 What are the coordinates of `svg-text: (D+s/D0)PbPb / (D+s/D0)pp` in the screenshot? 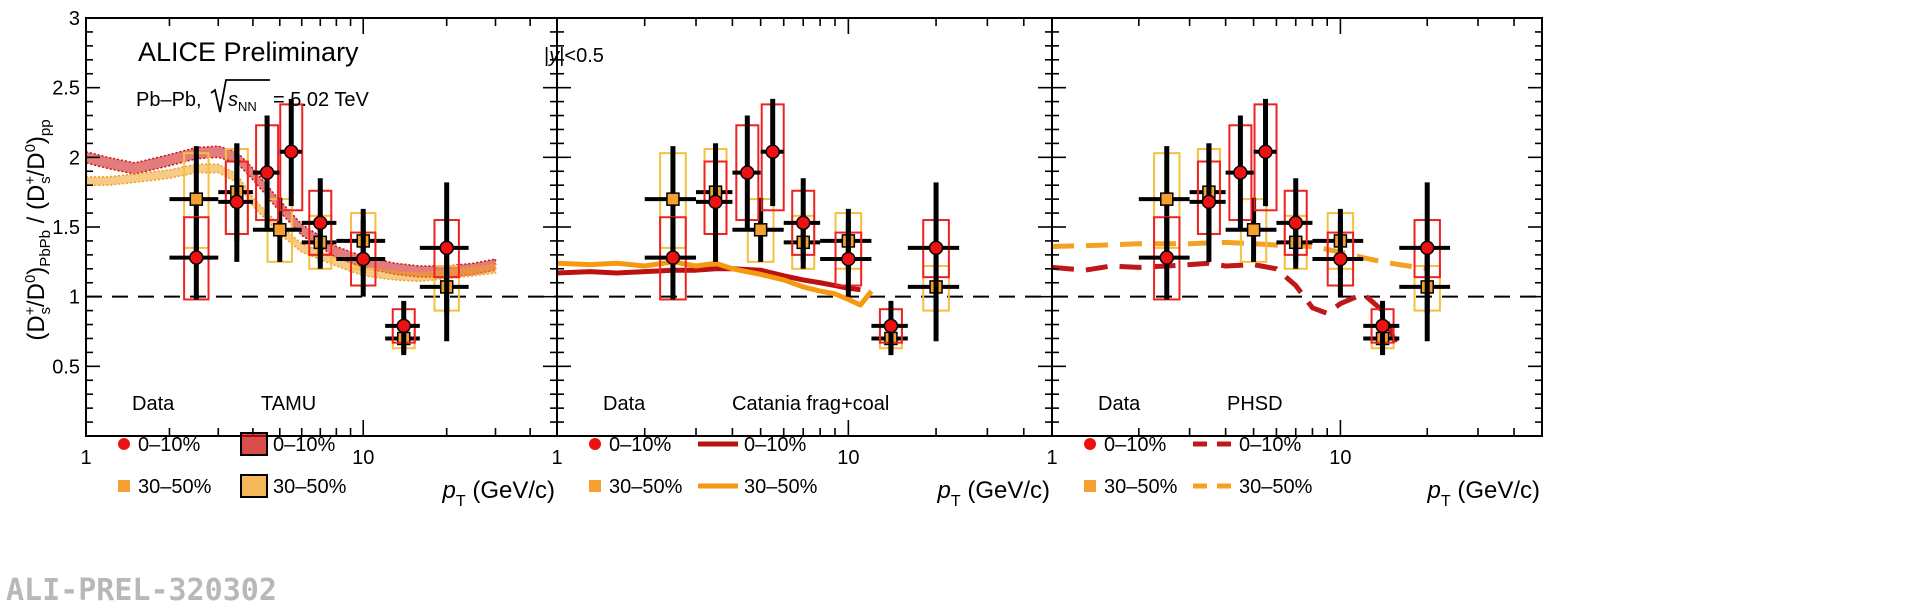 It's located at (38, 229).